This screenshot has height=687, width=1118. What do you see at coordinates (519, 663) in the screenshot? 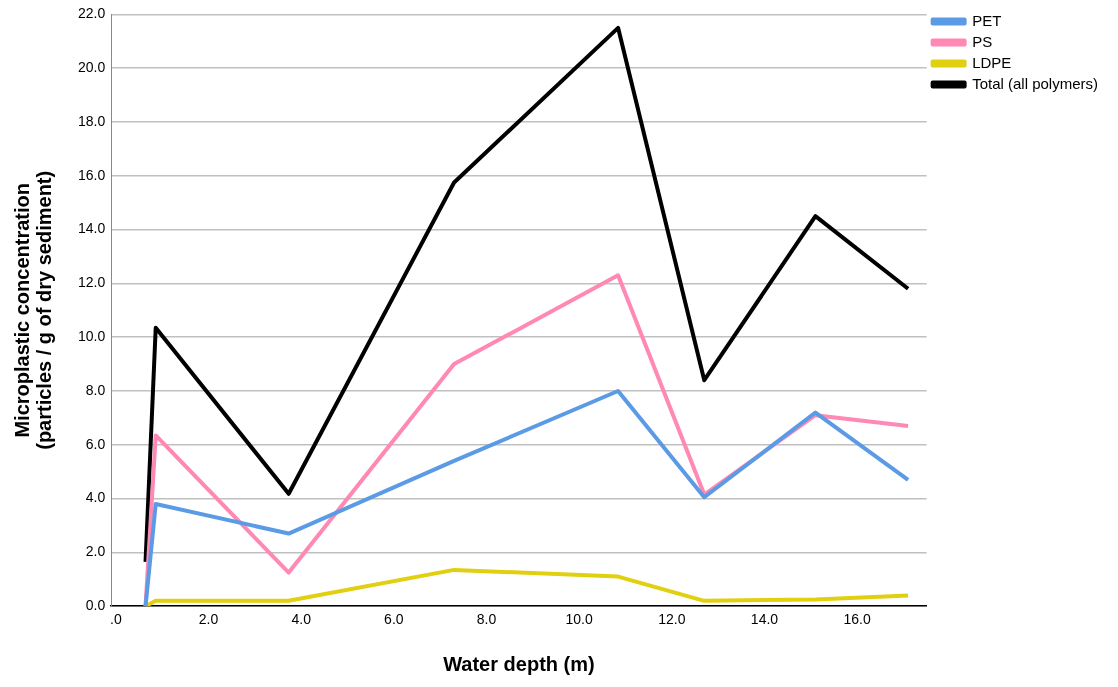
I see `x-axis-title: Water depth (m)` at bounding box center [519, 663].